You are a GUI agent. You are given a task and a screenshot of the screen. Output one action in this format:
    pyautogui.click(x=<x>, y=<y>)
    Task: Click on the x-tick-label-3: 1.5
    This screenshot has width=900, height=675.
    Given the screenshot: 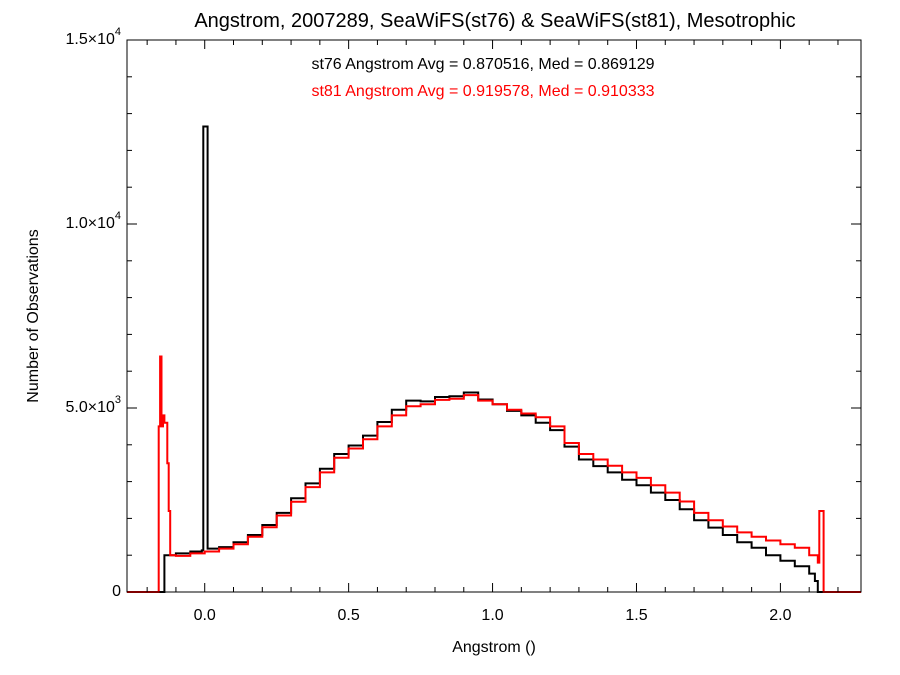 What is the action you would take?
    pyautogui.click(x=636, y=615)
    